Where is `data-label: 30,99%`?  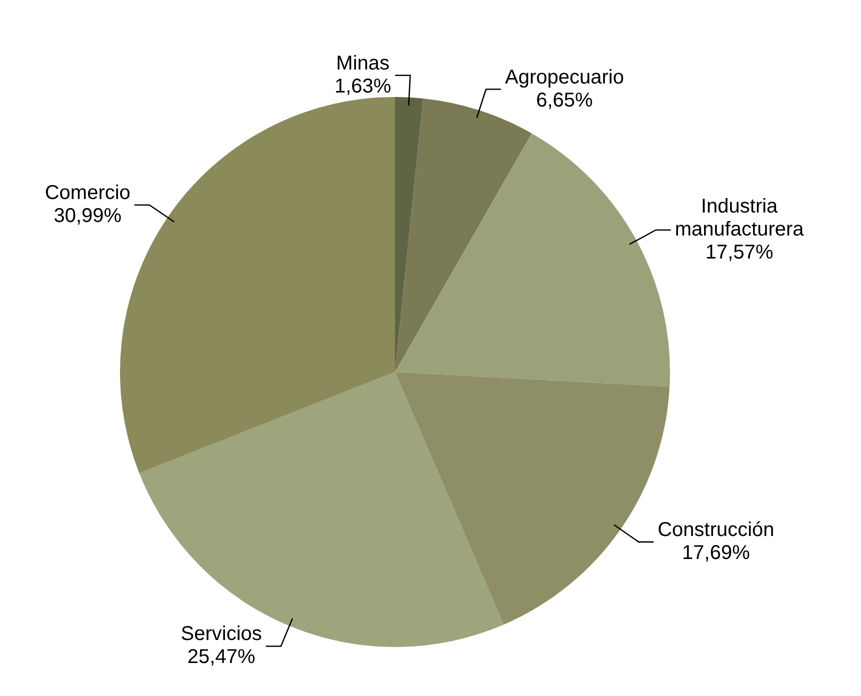 data-label: 30,99% is located at coordinates (88, 216).